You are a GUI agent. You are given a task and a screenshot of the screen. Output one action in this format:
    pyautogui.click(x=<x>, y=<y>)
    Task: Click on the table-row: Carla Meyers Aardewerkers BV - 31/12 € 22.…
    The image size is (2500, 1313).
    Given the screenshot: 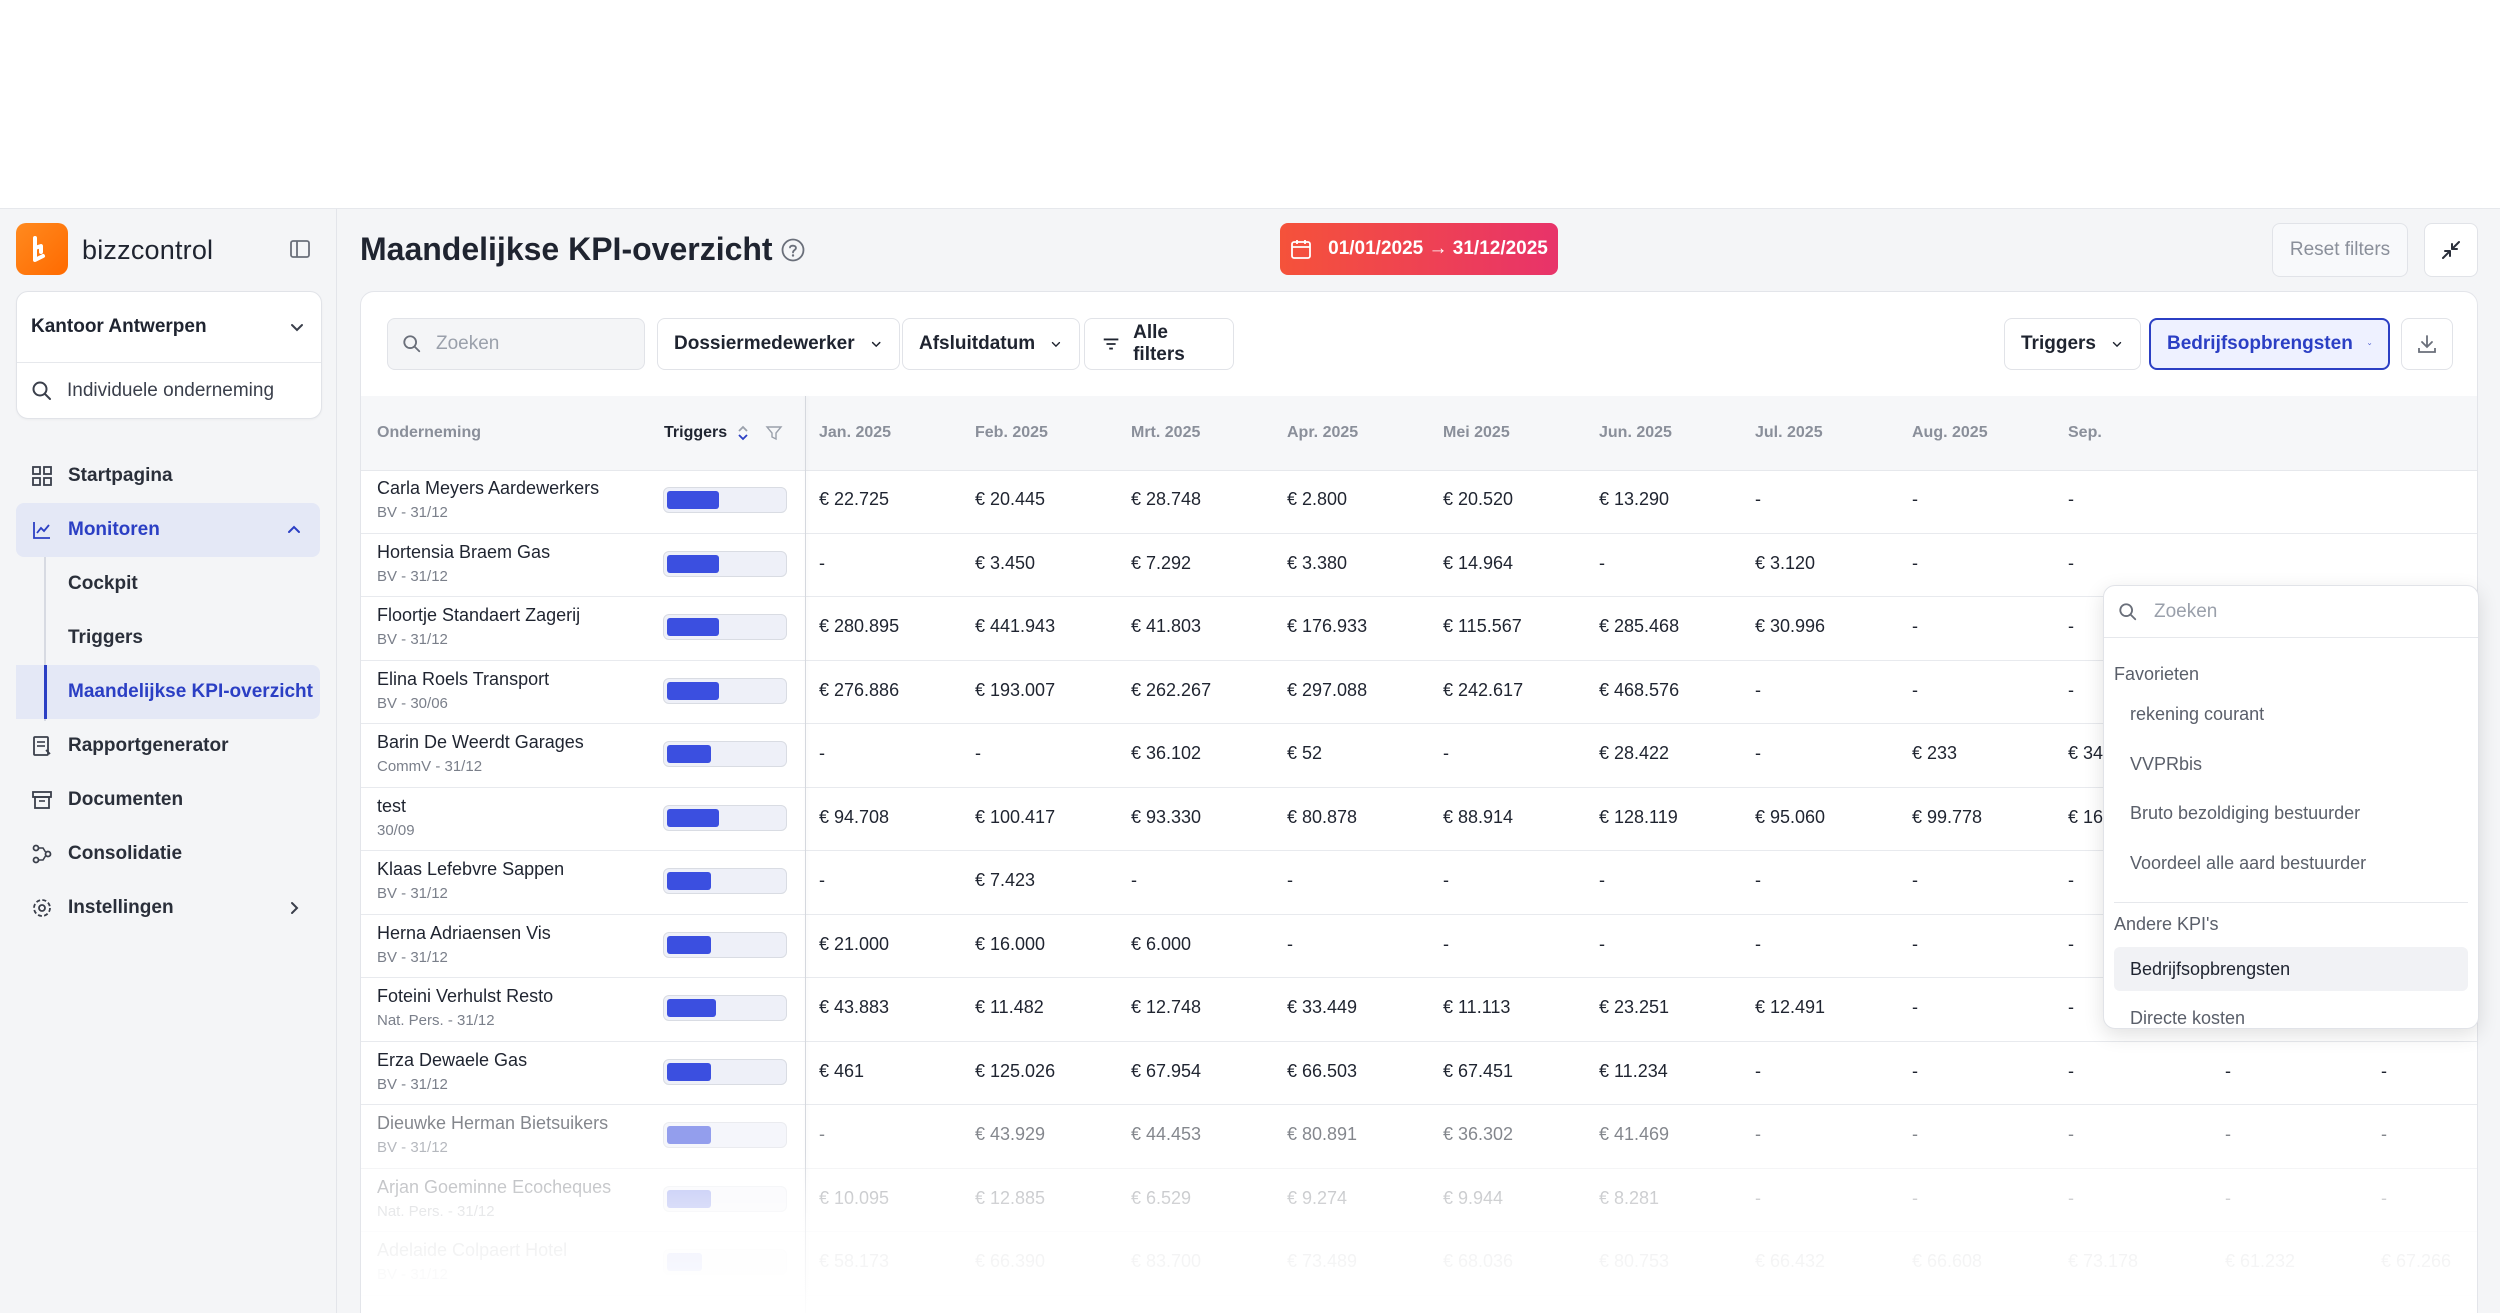 What is the action you would take?
    pyautogui.click(x=1419, y=502)
    